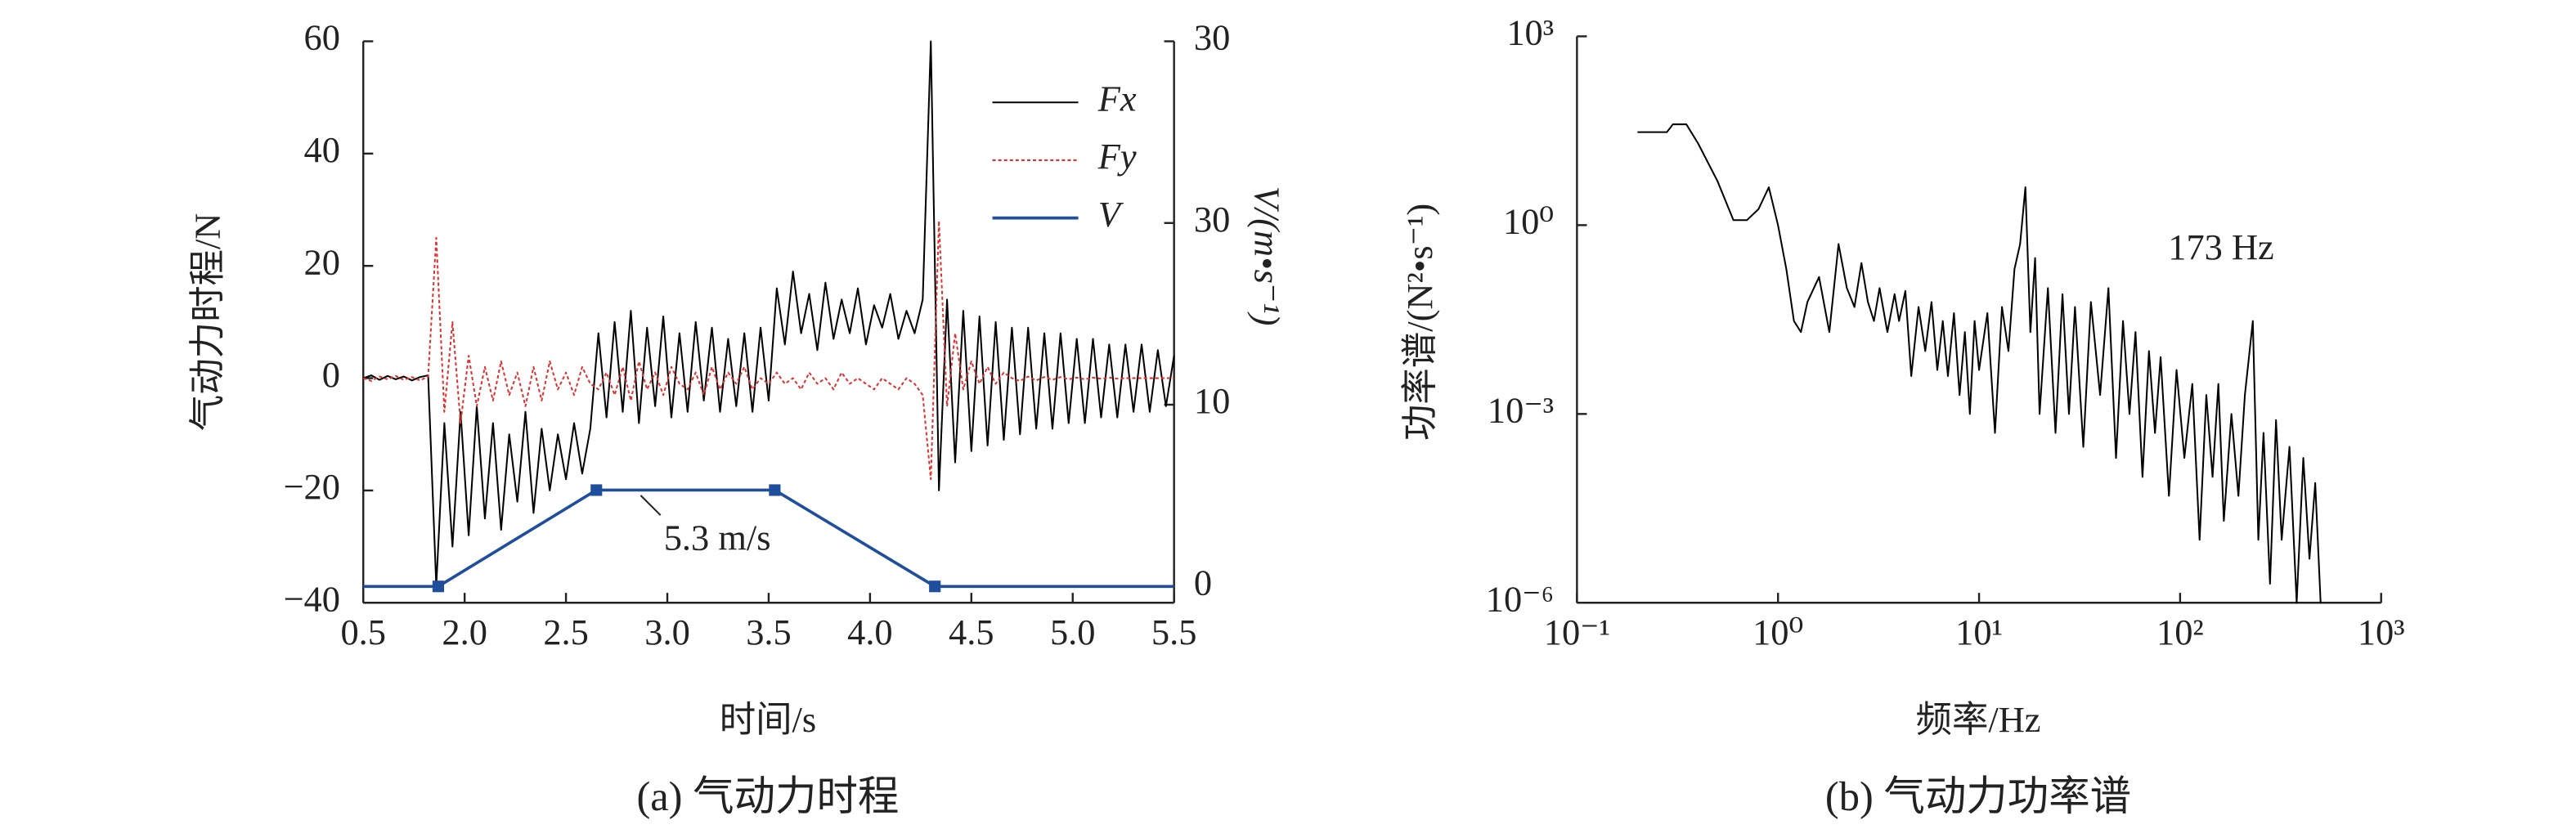  I want to click on y2-tick-label: 10, so click(1212, 400).